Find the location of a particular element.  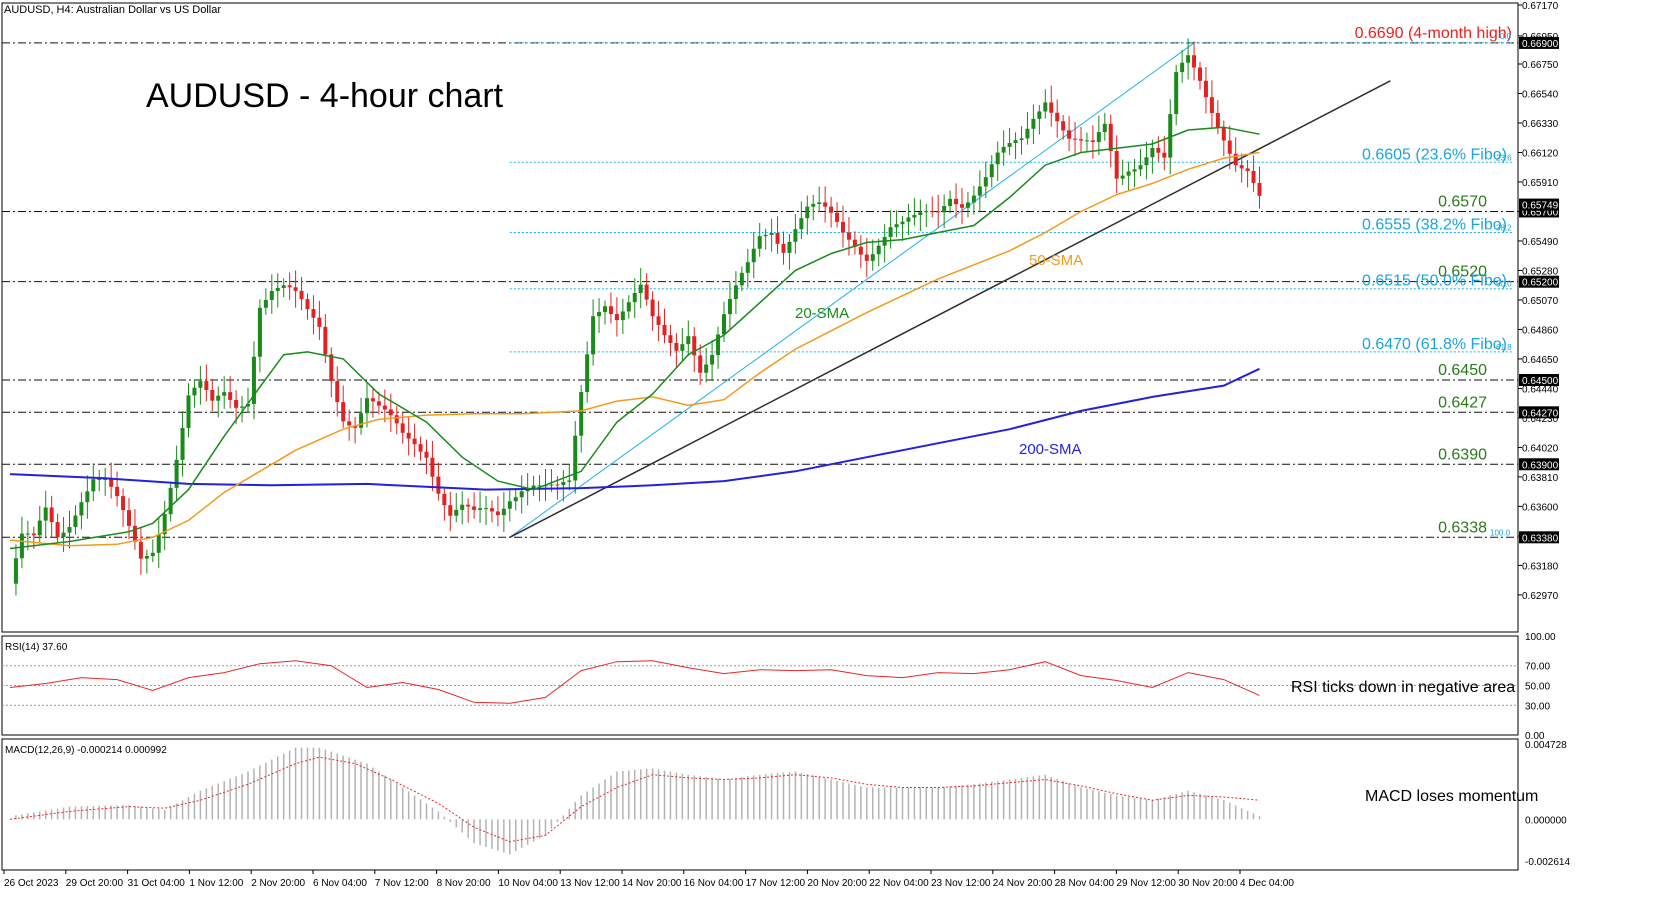

rsi-axis-label: 30.00 is located at coordinates (1537, 706).